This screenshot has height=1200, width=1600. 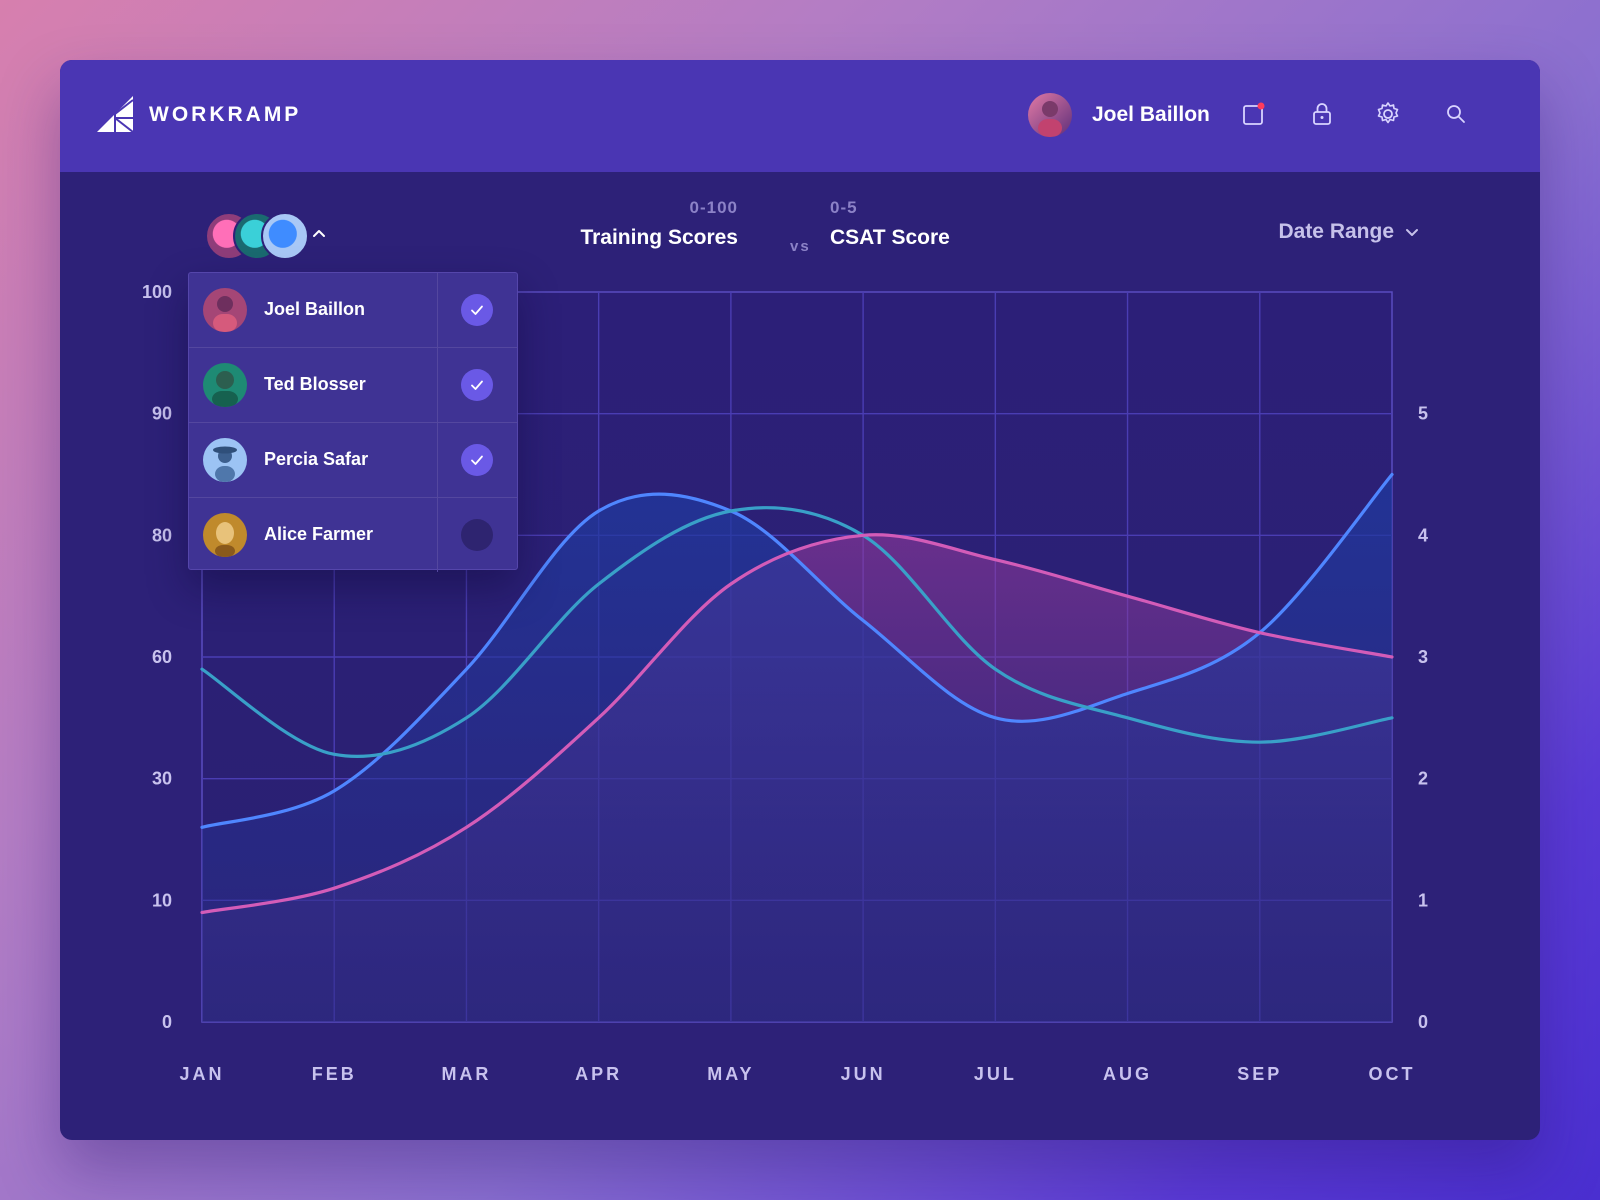 I want to click on date-range-dropdown: Date Range, so click(x=1349, y=232).